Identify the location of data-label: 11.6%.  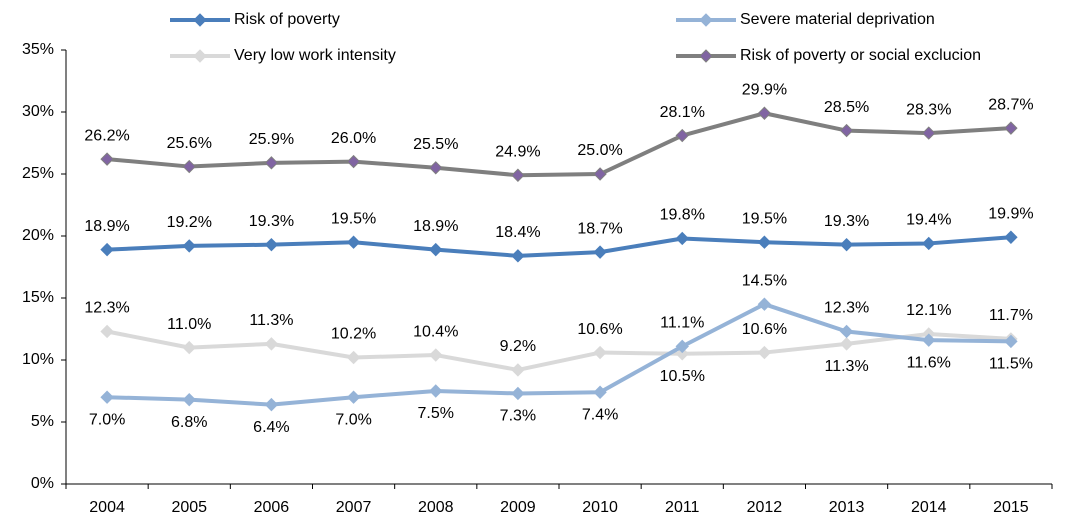
(929, 362).